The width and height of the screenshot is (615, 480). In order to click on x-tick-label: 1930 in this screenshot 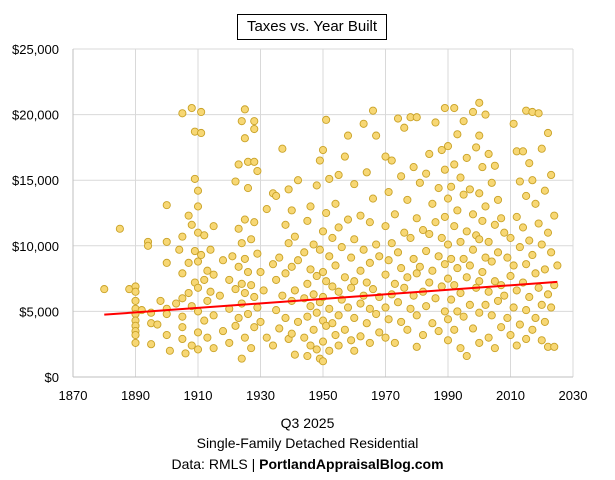, I will do `click(260, 395)`.